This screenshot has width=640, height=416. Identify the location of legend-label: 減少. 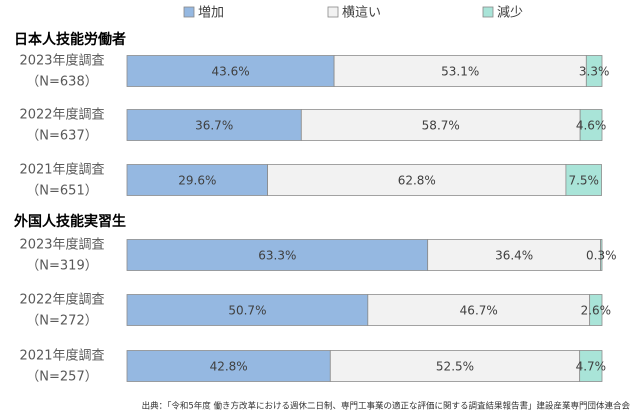
(510, 13).